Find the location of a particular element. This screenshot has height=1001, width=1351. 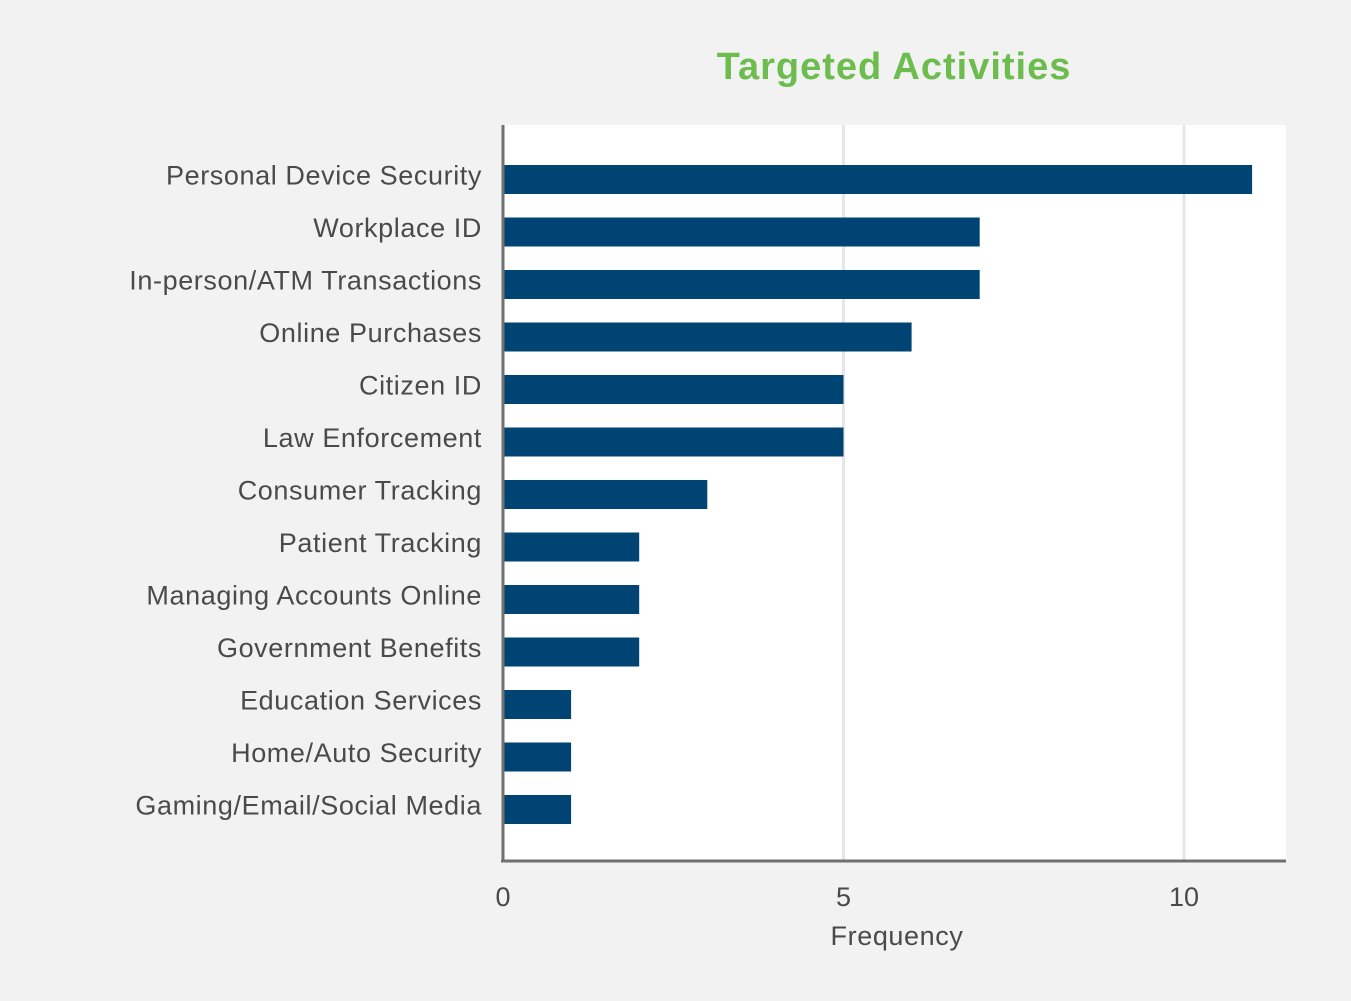

x-tick-label: 0 is located at coordinates (502, 897).